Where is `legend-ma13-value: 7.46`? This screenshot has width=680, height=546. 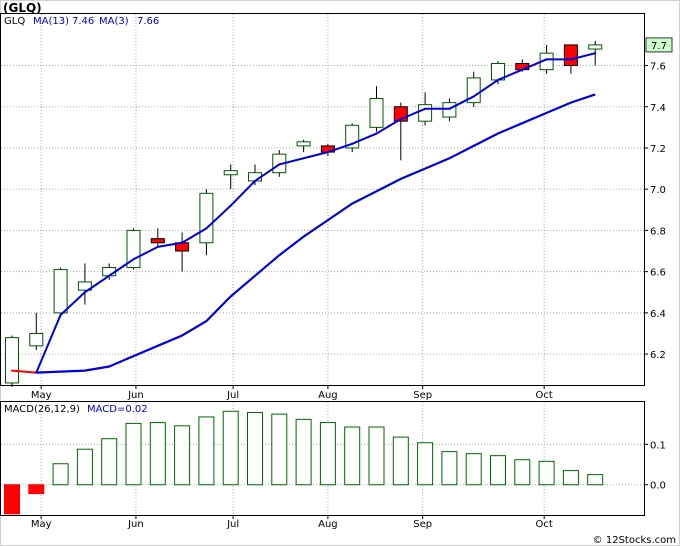 legend-ma13-value: 7.46 is located at coordinates (83, 21).